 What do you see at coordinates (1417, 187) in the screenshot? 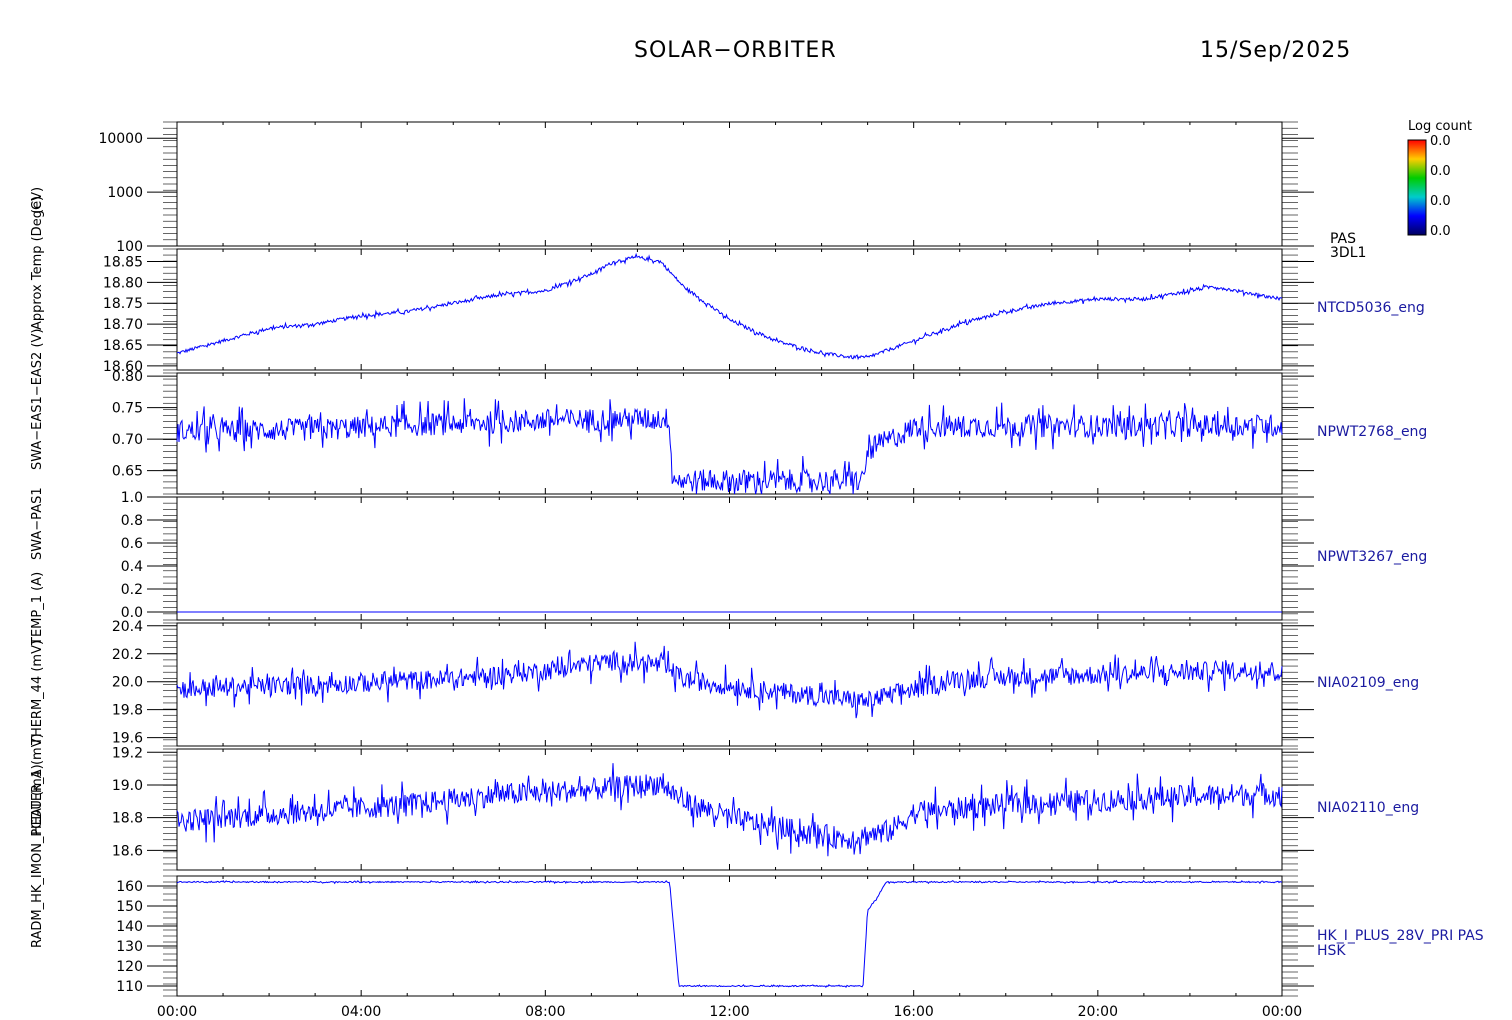
I see `colorbar` at bounding box center [1417, 187].